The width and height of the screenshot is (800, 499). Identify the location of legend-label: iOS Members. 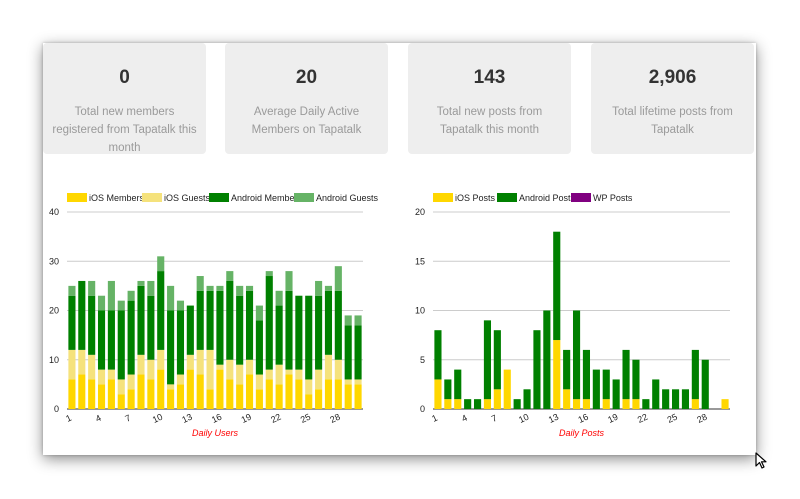
(117, 198).